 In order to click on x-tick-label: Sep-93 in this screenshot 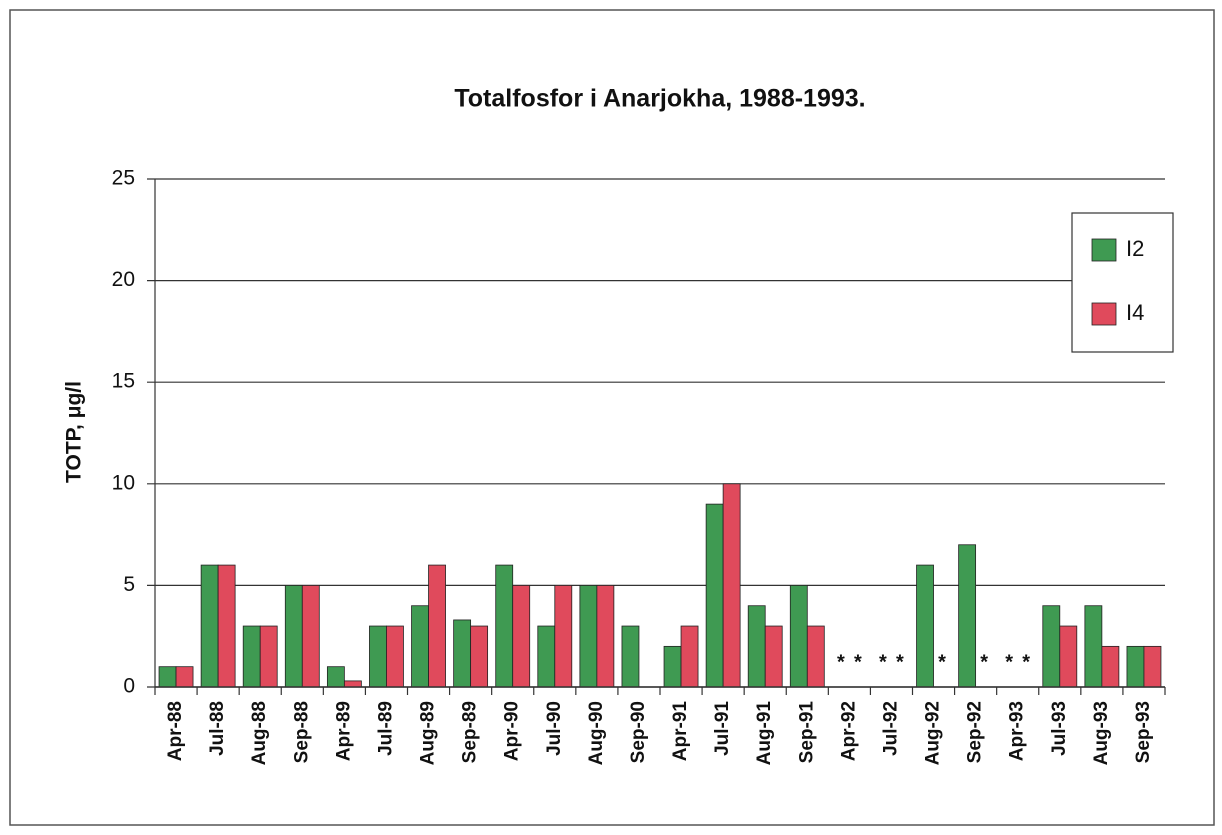, I will do `click(1143, 732)`.